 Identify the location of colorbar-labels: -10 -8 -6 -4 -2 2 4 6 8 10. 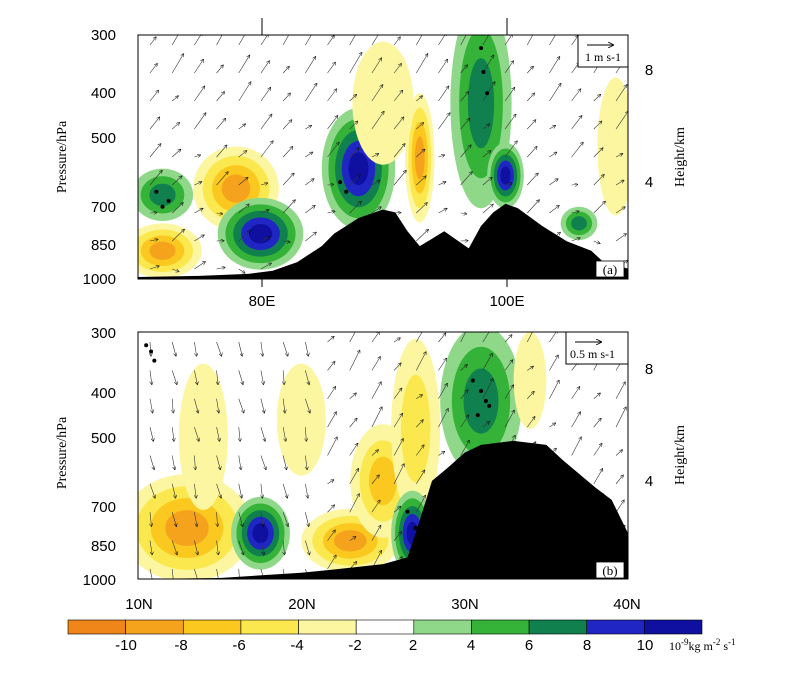
(384, 645).